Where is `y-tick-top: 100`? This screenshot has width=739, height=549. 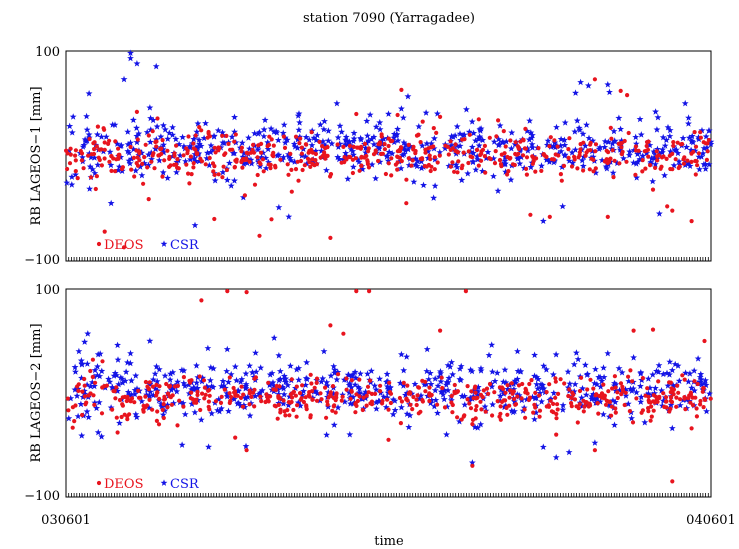 y-tick-top: 100 is located at coordinates (47, 290).